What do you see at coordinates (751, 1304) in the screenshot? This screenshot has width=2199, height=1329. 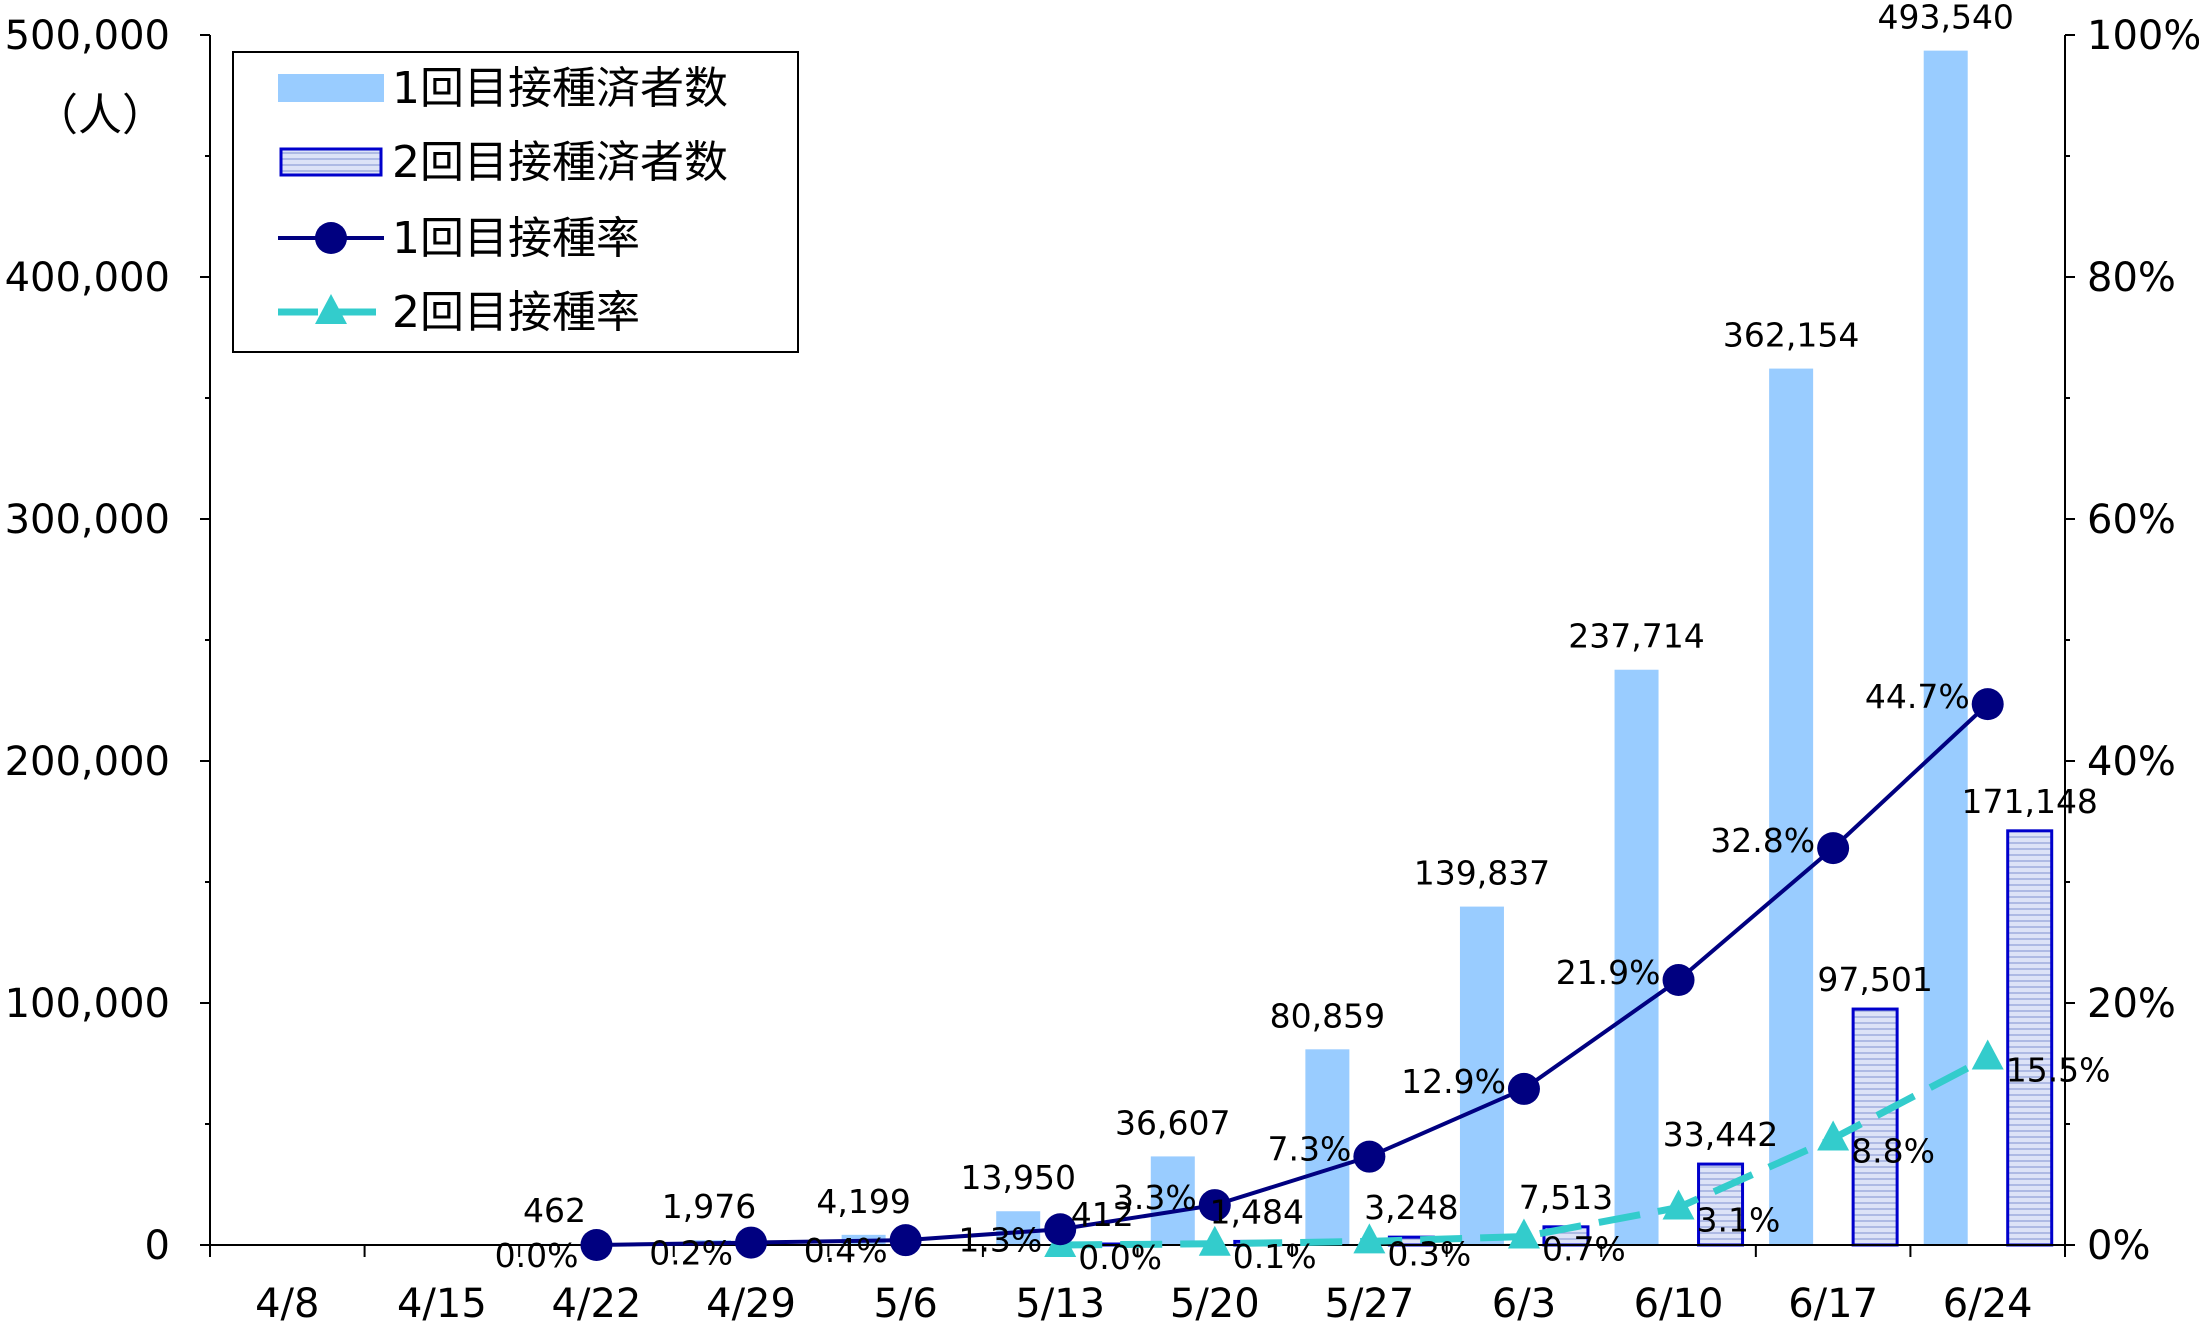 I see `x-tick-label: 4/29` at bounding box center [751, 1304].